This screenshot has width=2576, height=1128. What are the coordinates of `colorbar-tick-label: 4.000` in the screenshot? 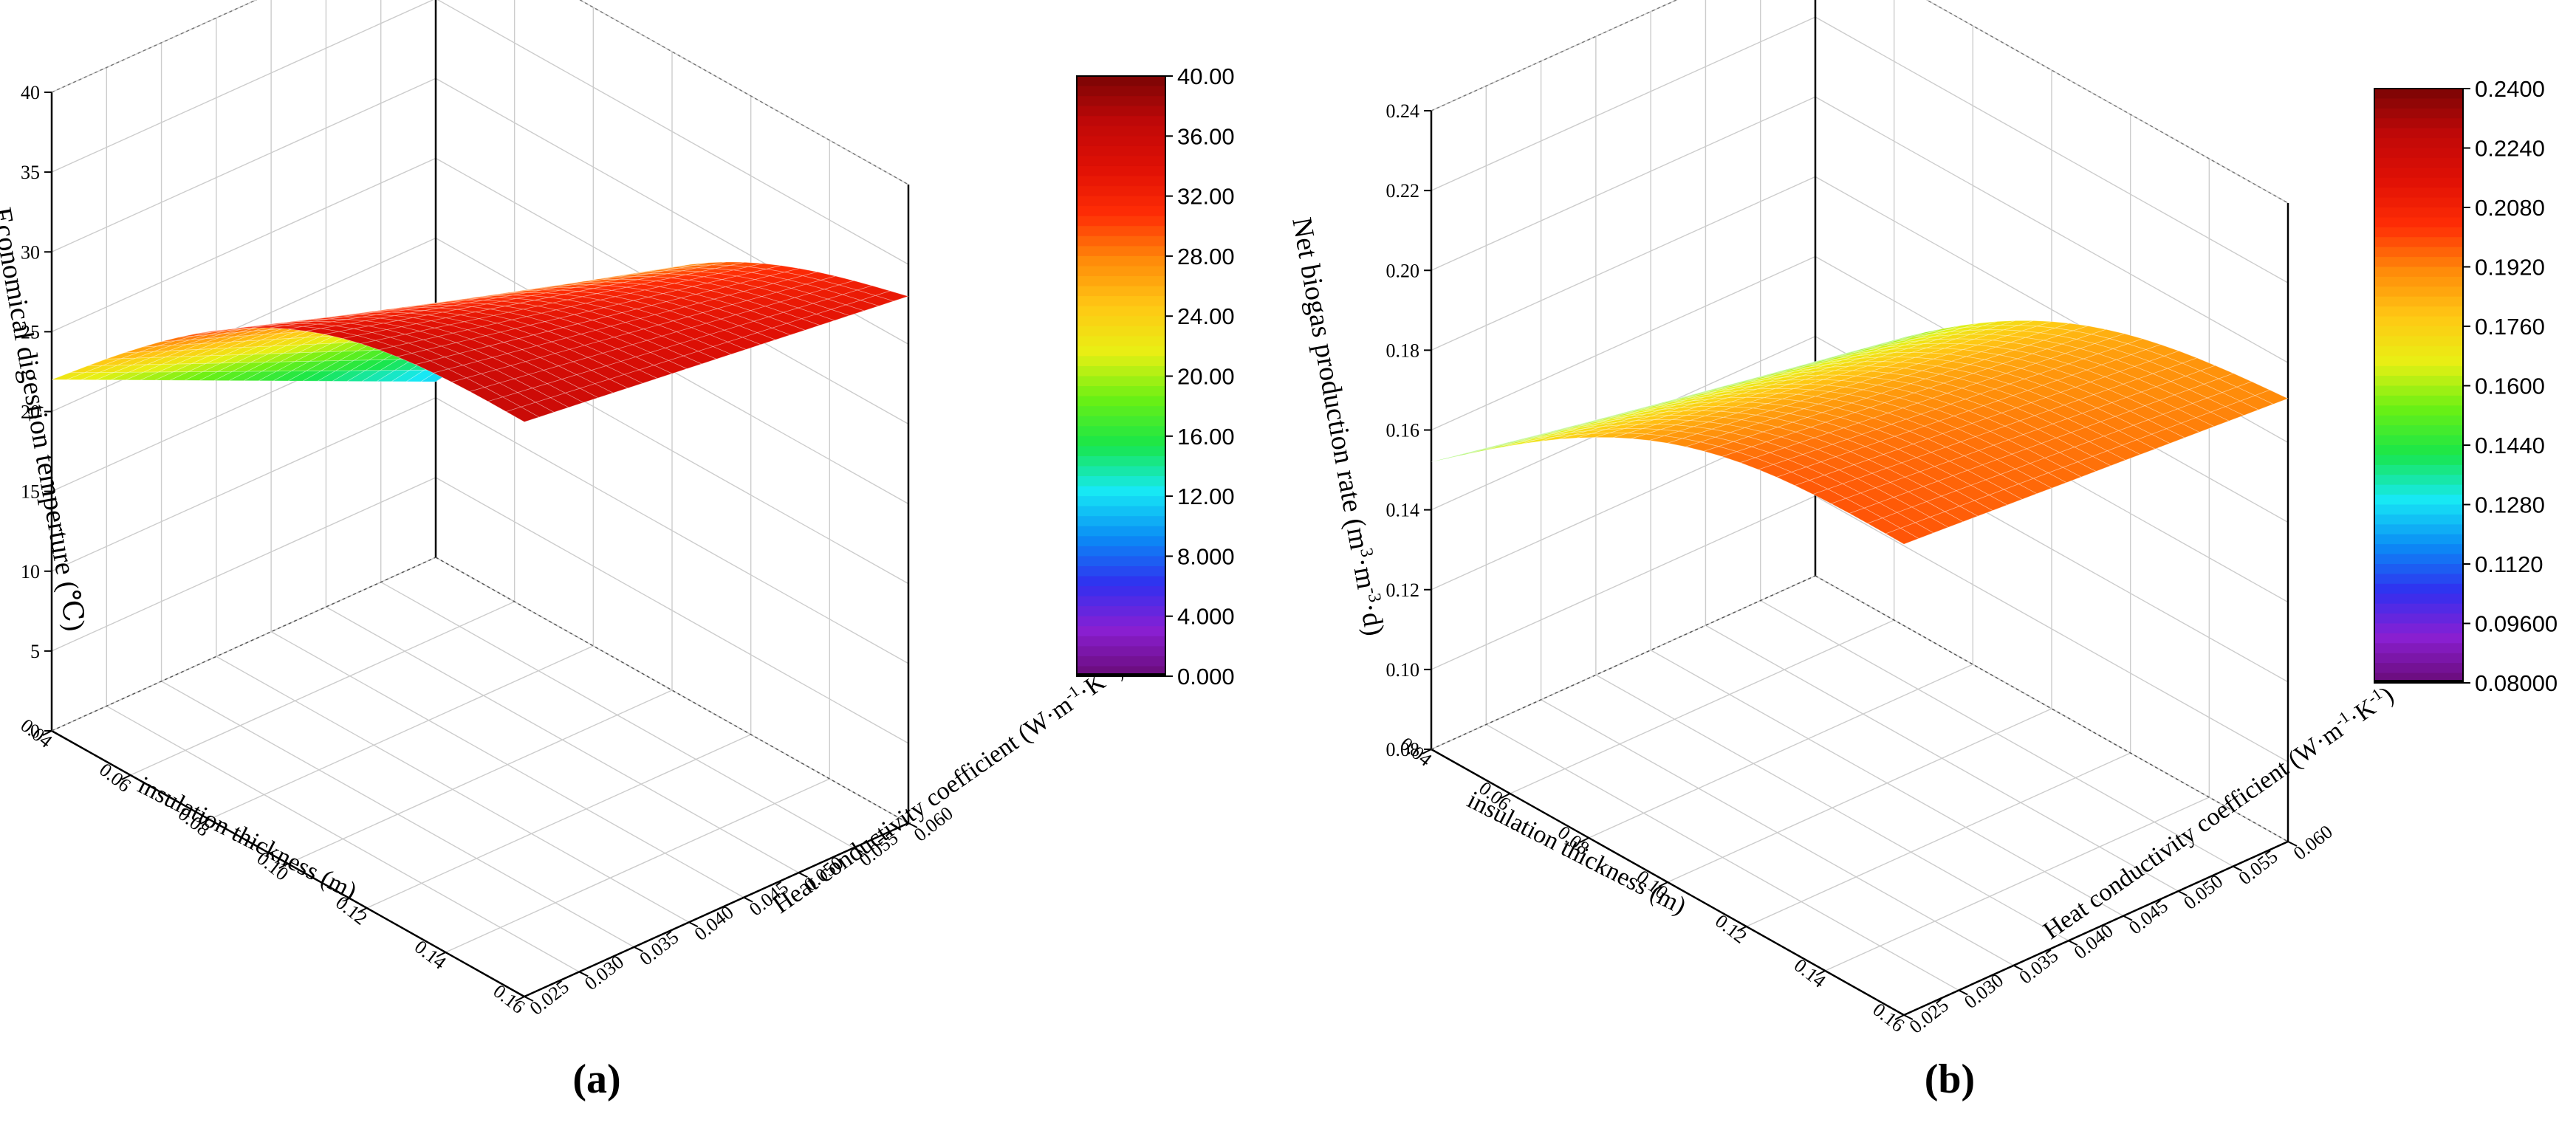 It's located at (1206, 617).